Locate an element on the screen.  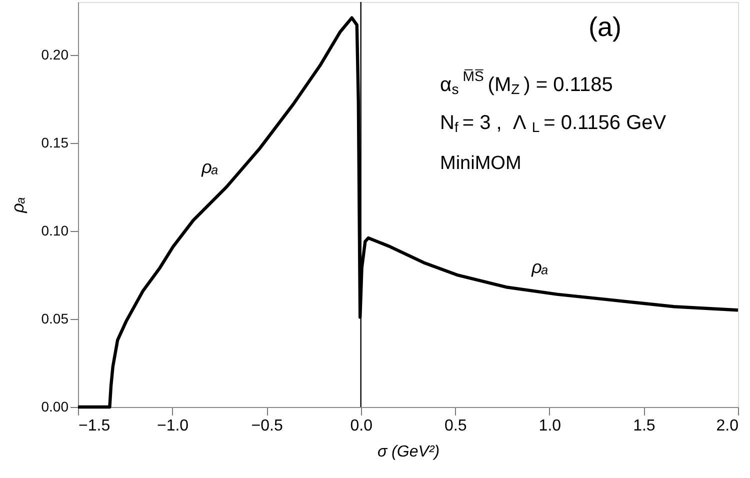
x-tick-label: 0.5 is located at coordinates (455, 426).